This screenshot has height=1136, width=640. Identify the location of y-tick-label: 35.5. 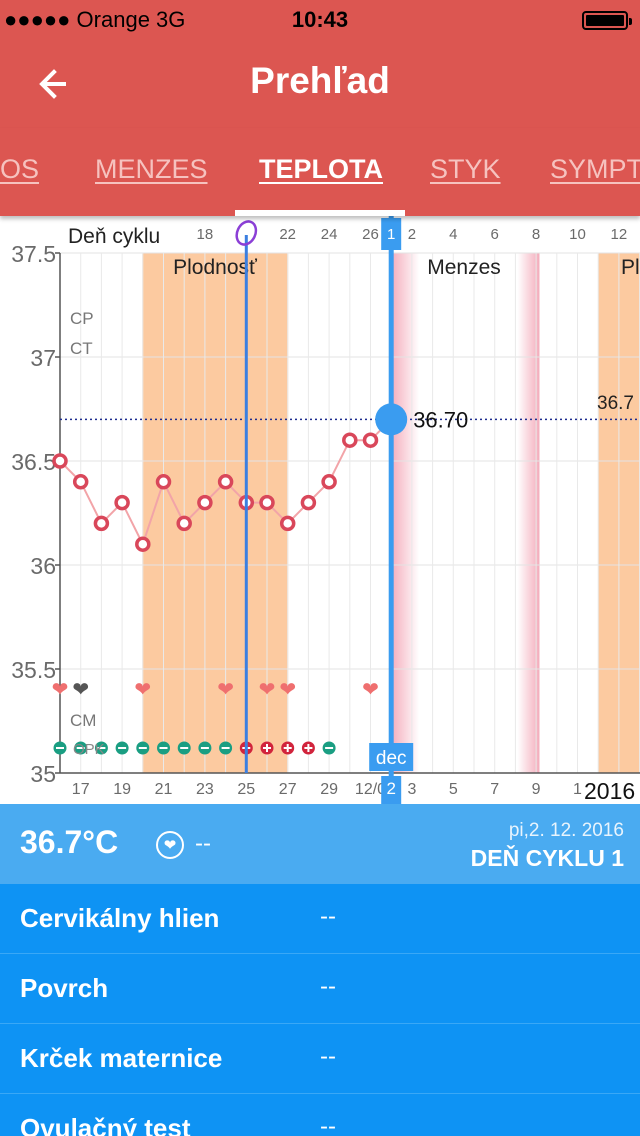
(33, 670).